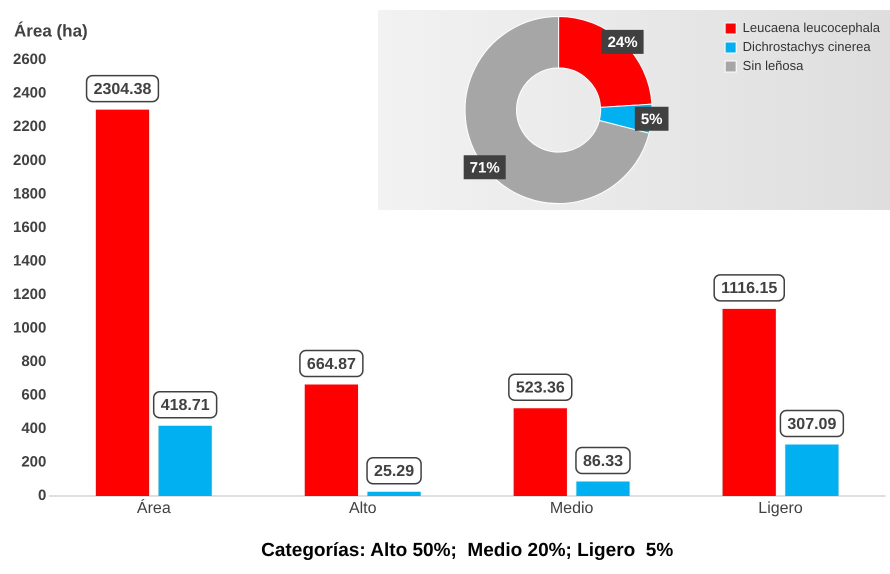 This screenshot has width=890, height=574. Describe the element at coordinates (29, 160) in the screenshot. I see `y-tick-label: 2000` at that location.